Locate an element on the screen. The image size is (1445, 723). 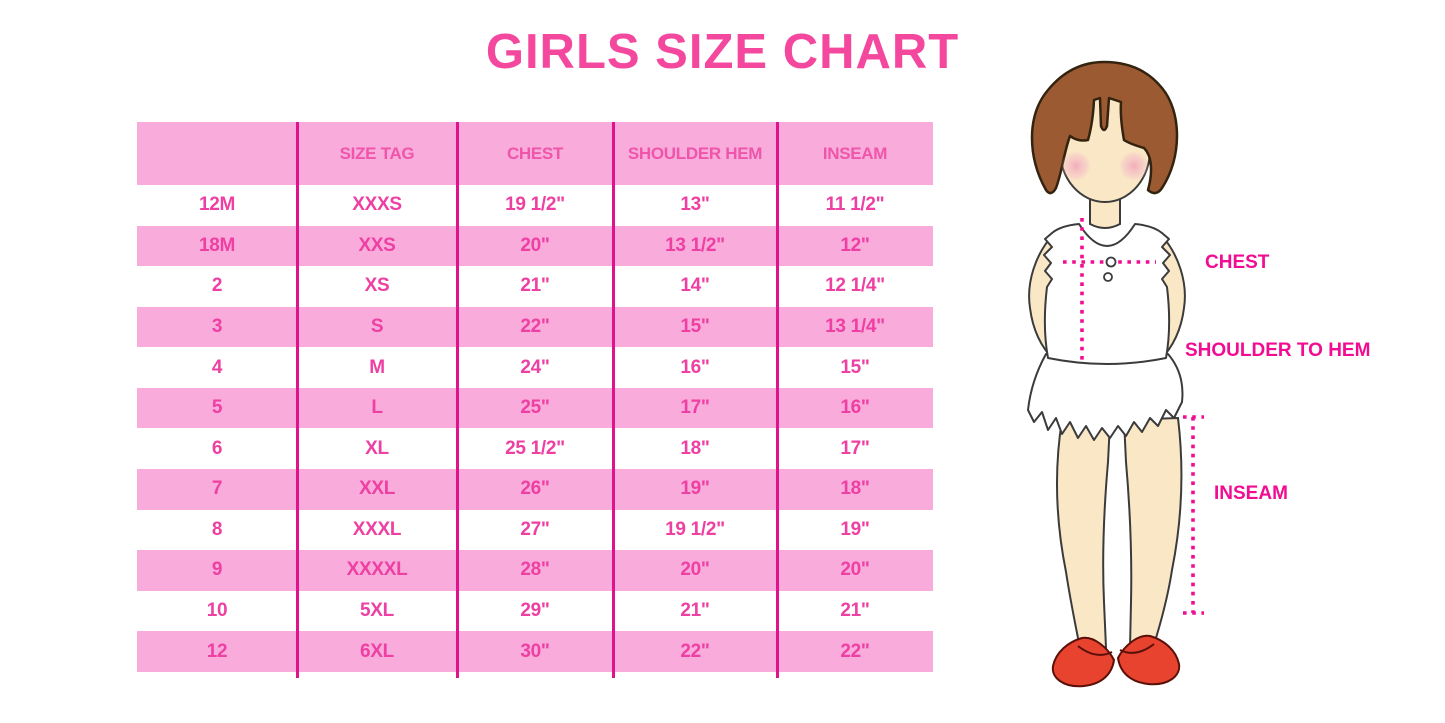
table-header-row: SIZE TAG CHEST SHOULDER HEM INSEAM is located at coordinates (535, 153).